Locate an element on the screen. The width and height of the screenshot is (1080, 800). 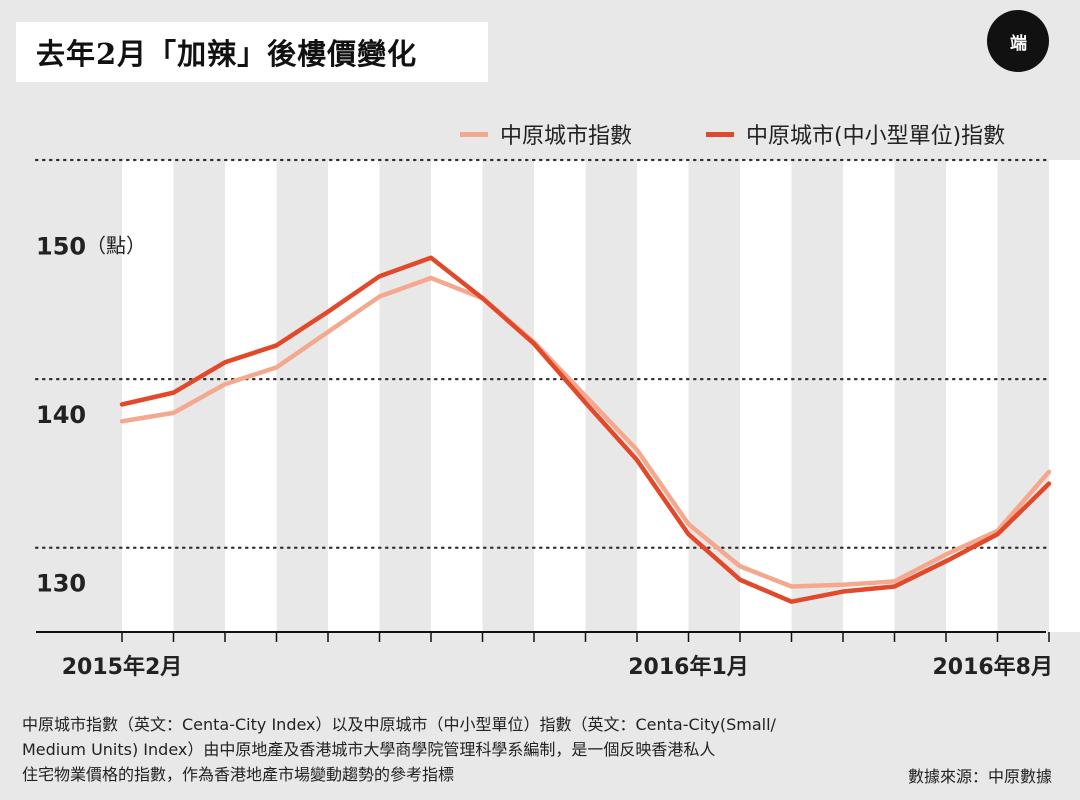
page-title: 去年2月「加辣」後樓價變化 is located at coordinates (227, 54).